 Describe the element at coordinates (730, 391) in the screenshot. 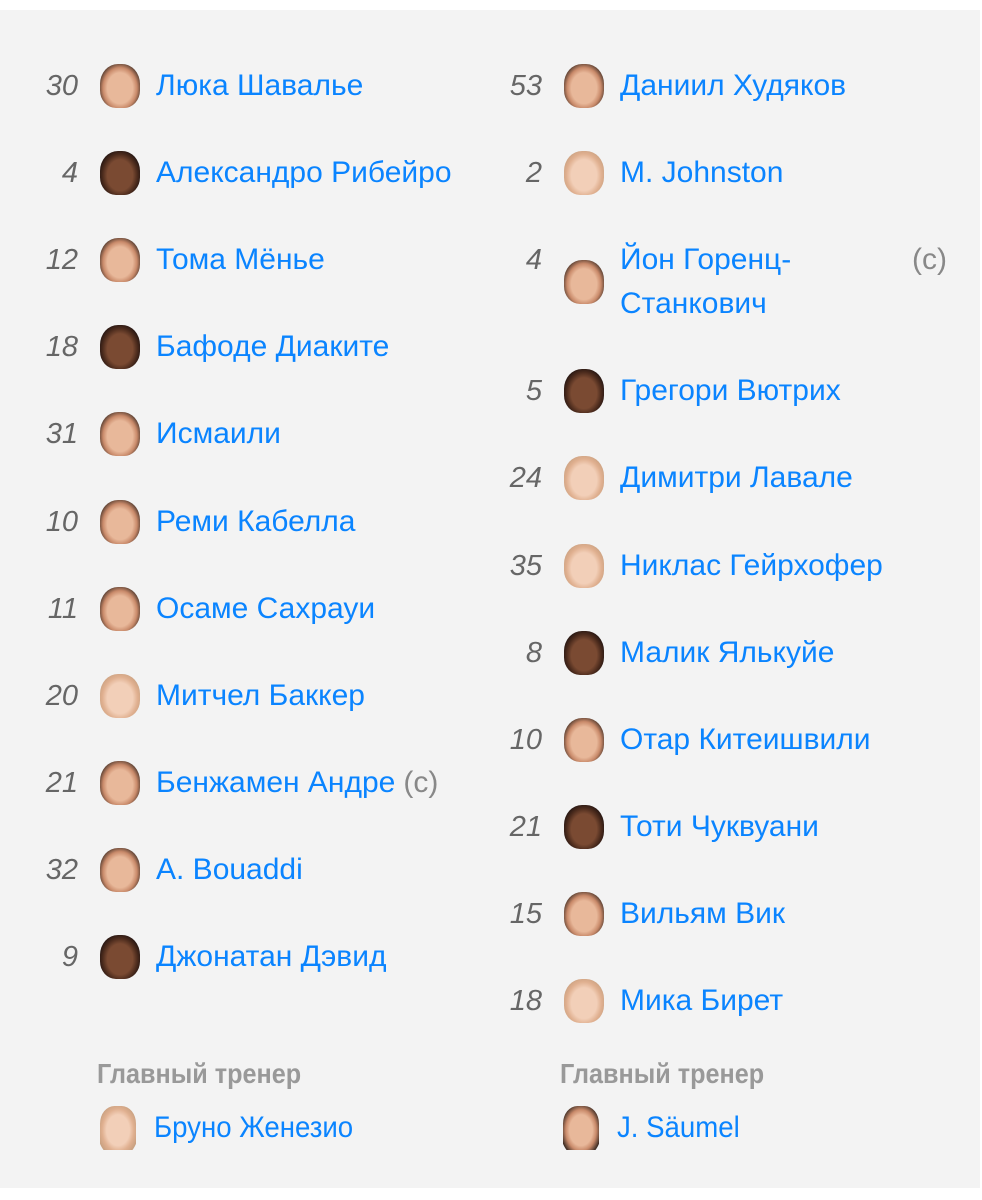

I see `player-name-link: Грегори Вютрих` at that location.